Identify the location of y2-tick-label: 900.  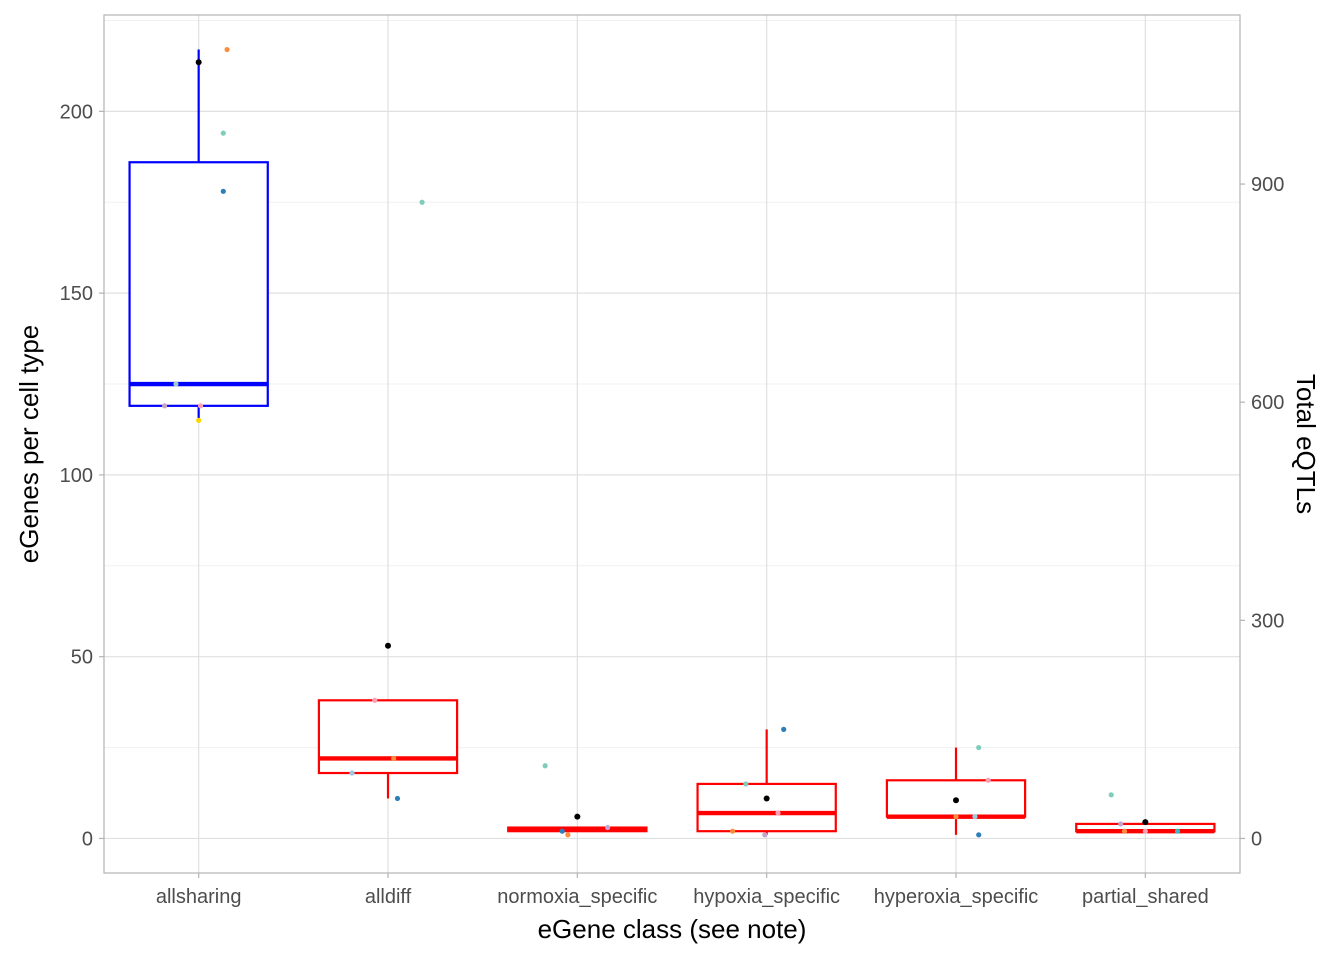
(1267, 185).